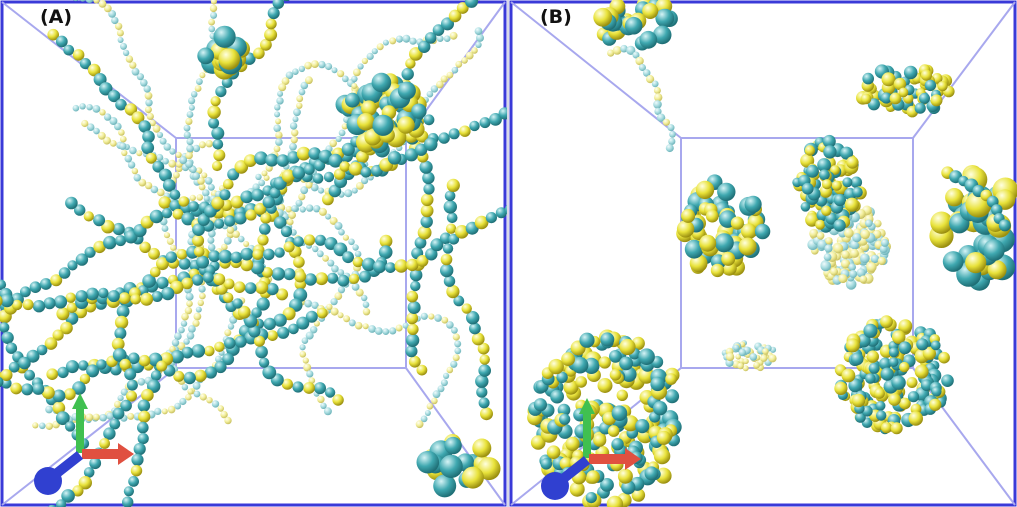 The image size is (1017, 507). What do you see at coordinates (56, 17) in the screenshot?
I see `panel-label-a: (A)` at bounding box center [56, 17].